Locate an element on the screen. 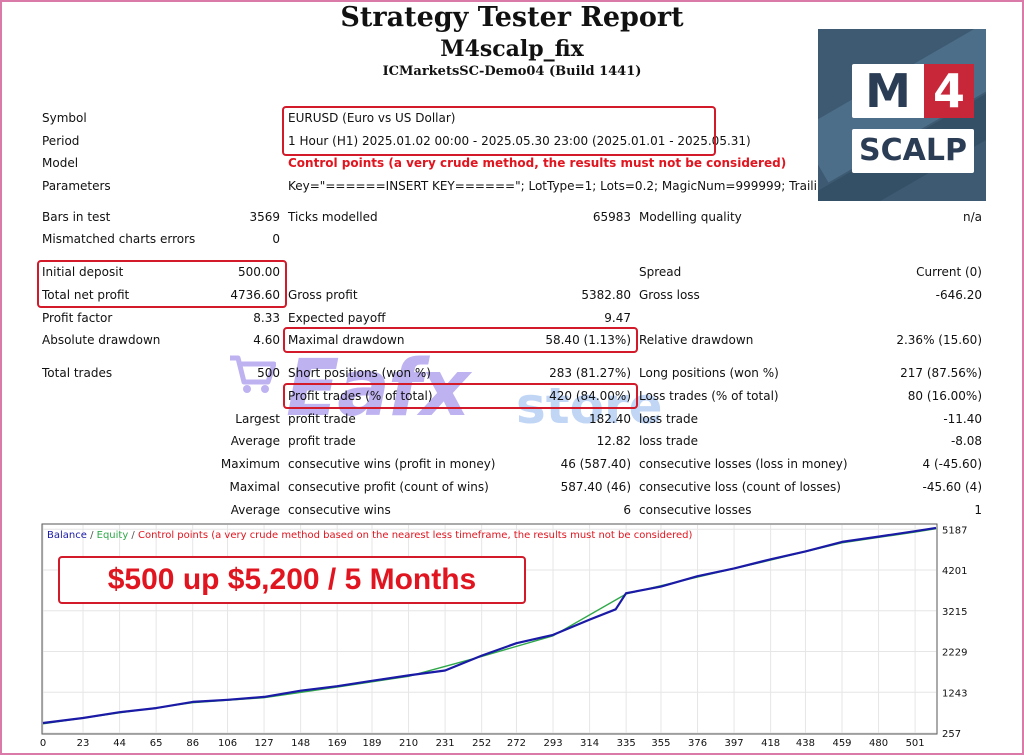  cw-money-value: 46 (587.40) is located at coordinates (595, 464).